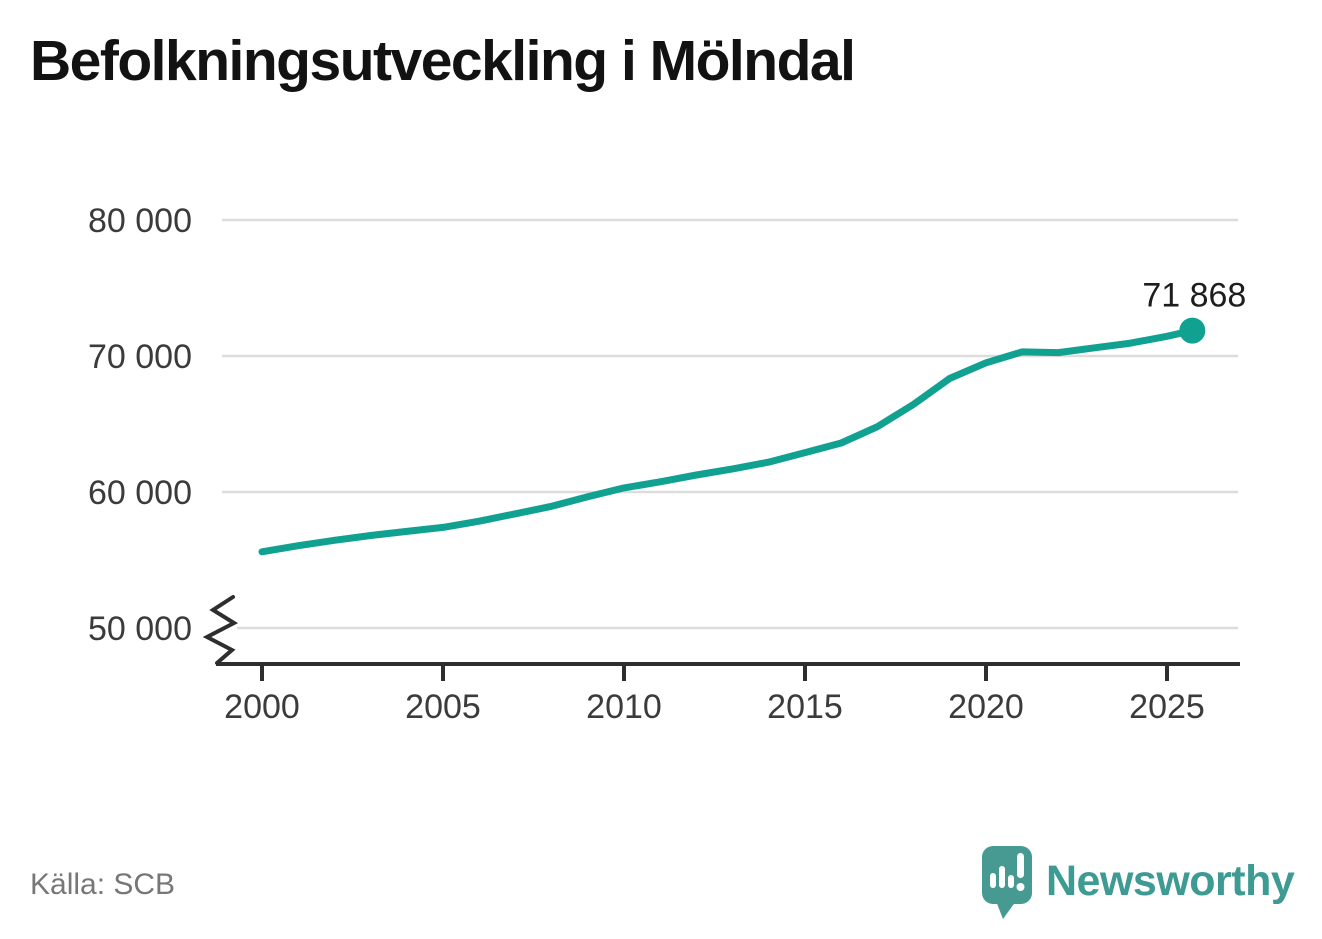 This screenshot has width=1322, height=939. I want to click on x-axis-label: 2010, so click(624, 707).